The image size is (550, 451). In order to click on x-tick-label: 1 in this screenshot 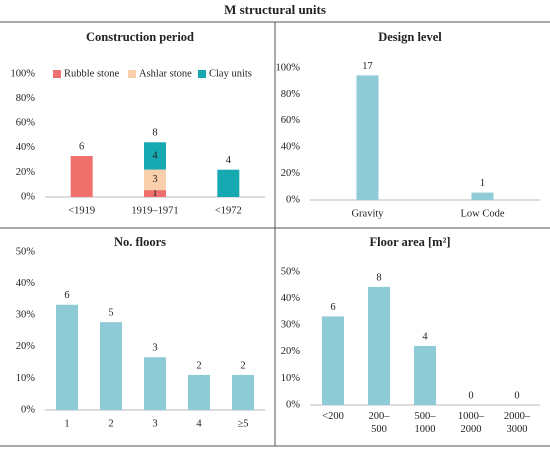, I will do `click(66, 423)`.